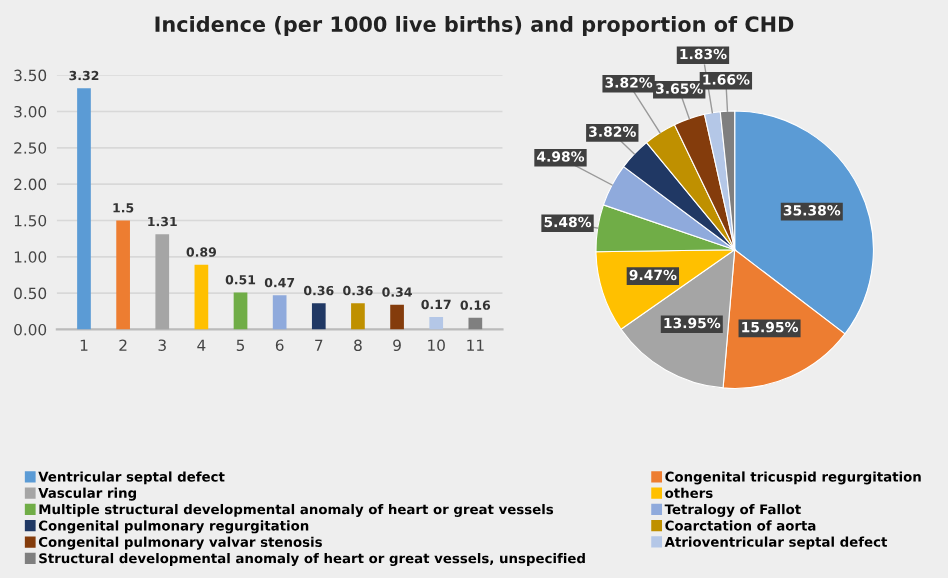  What do you see at coordinates (474, 26) in the screenshot?
I see `chart-title: Incidence (per 1000 live births) and proportion of CHD` at bounding box center [474, 26].